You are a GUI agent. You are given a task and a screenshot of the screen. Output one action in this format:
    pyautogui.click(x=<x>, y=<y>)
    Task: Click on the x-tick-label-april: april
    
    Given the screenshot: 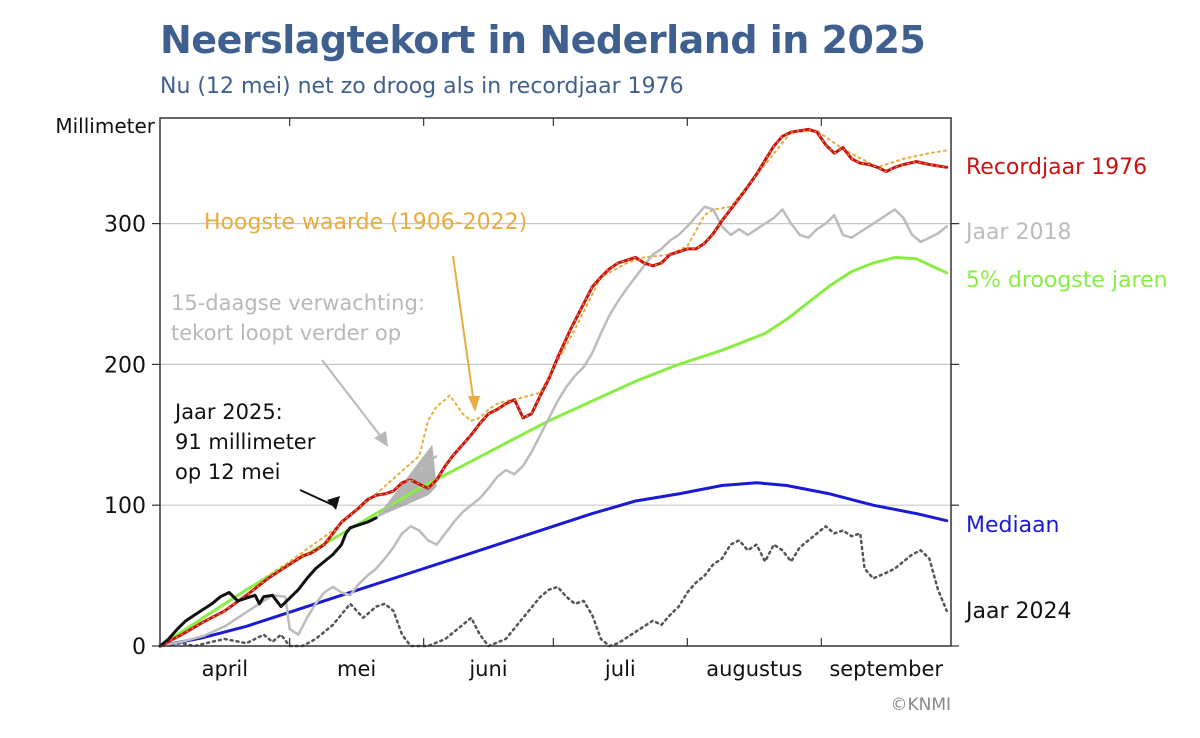 What is the action you would take?
    pyautogui.click(x=225, y=669)
    